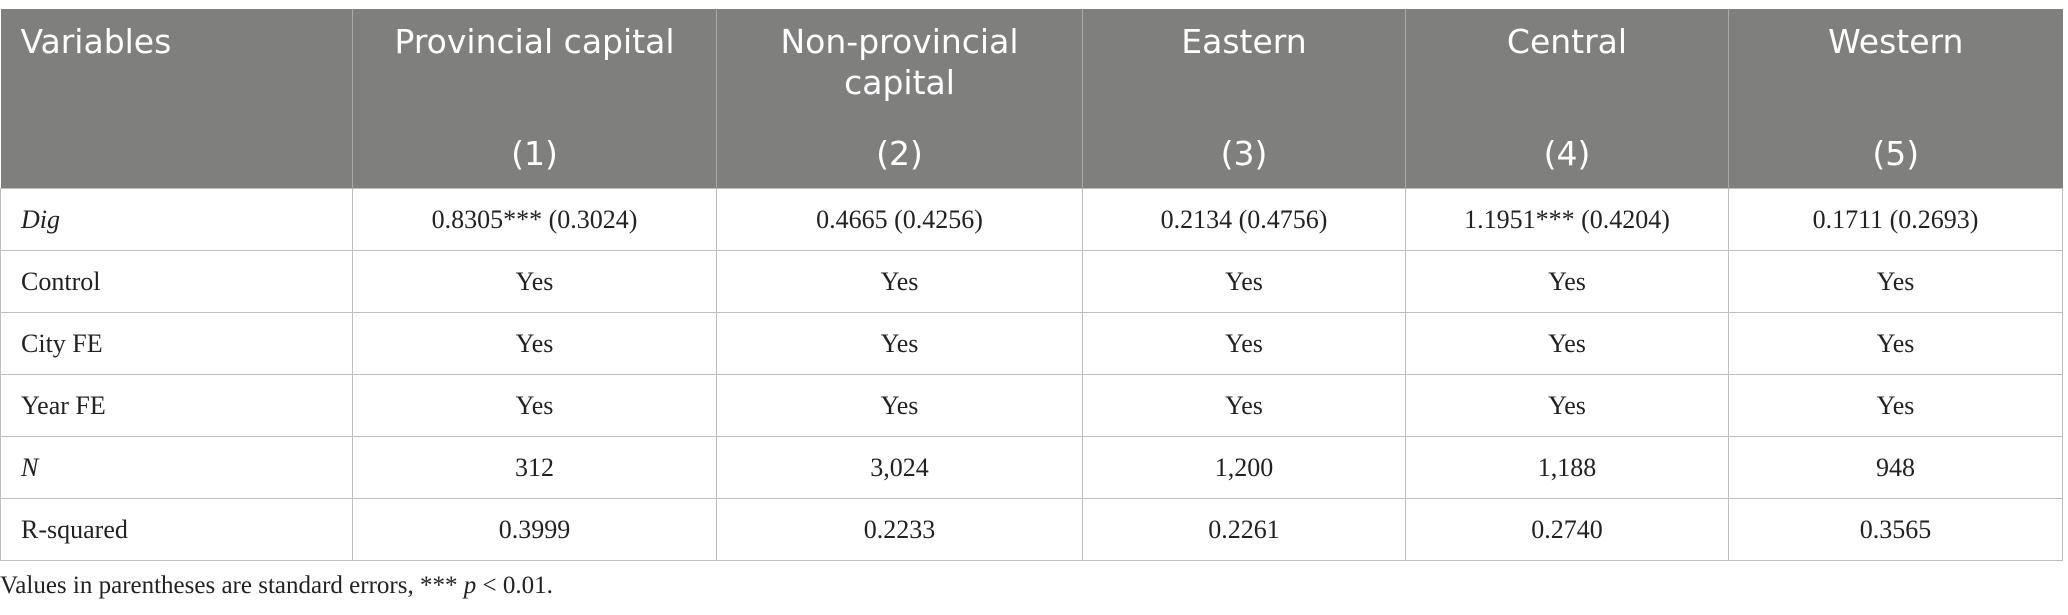 The width and height of the screenshot is (2068, 615). Describe the element at coordinates (1244, 529) in the screenshot. I see `cell: 0.2261` at that location.